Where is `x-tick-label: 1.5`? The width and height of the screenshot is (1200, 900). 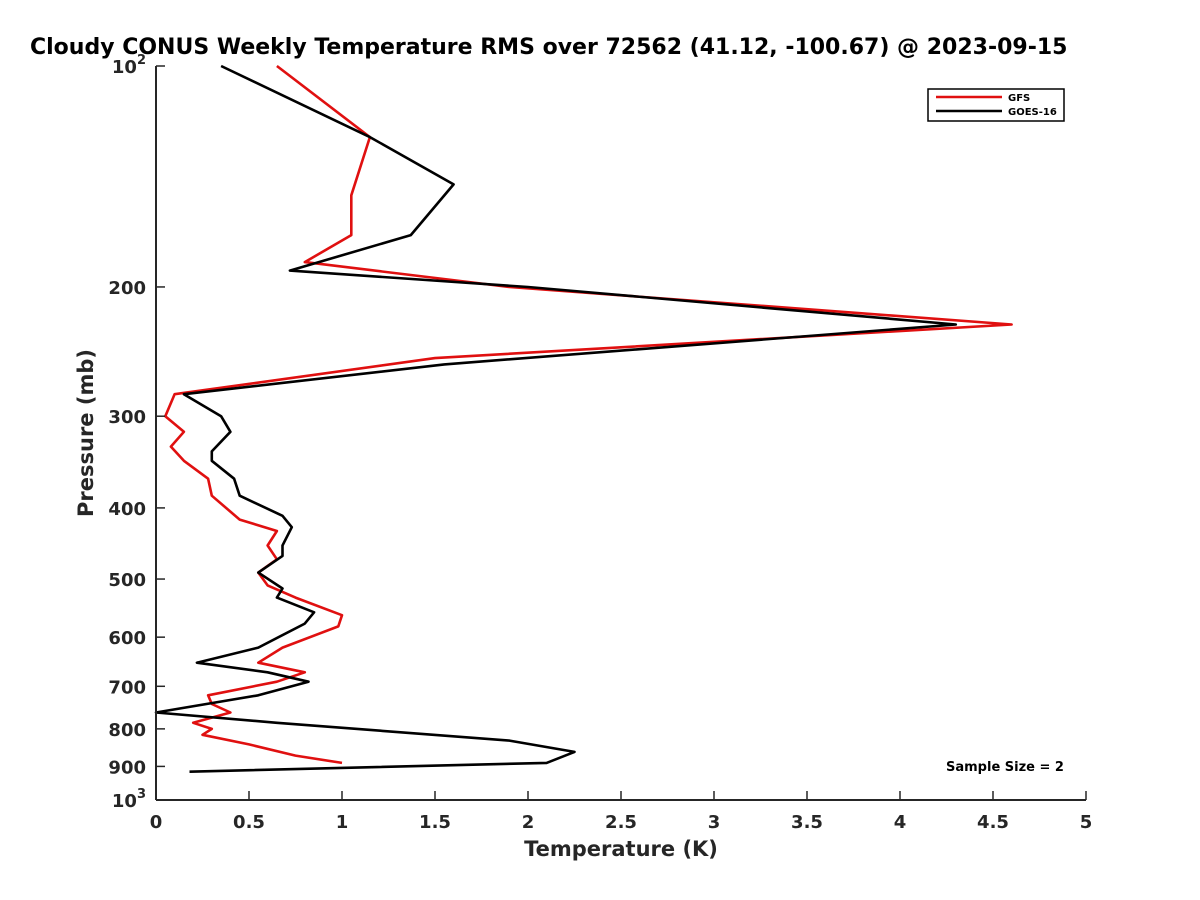 x-tick-label: 1.5 is located at coordinates (435, 822).